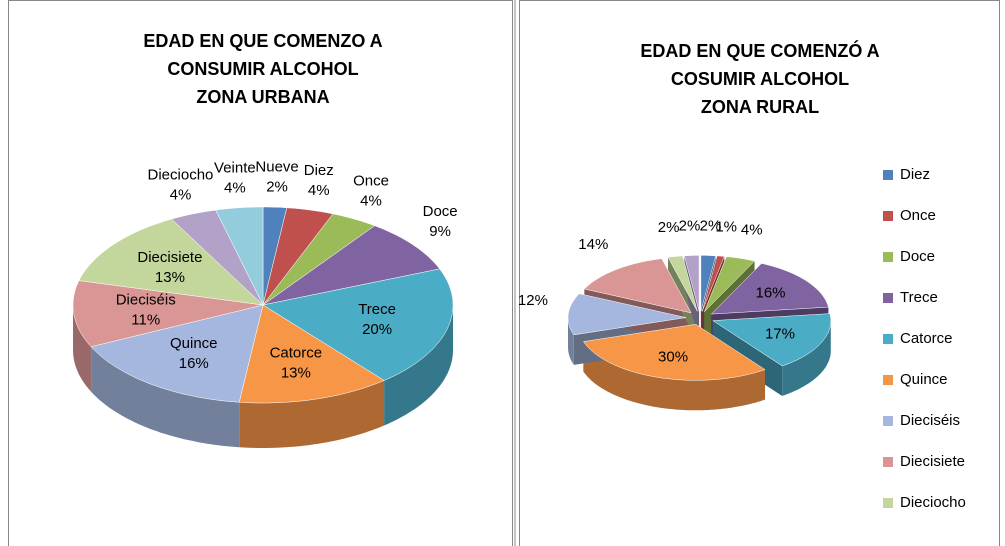 The width and height of the screenshot is (1005, 546). What do you see at coordinates (145, 320) in the screenshot?
I see `value-label: 11%` at bounding box center [145, 320].